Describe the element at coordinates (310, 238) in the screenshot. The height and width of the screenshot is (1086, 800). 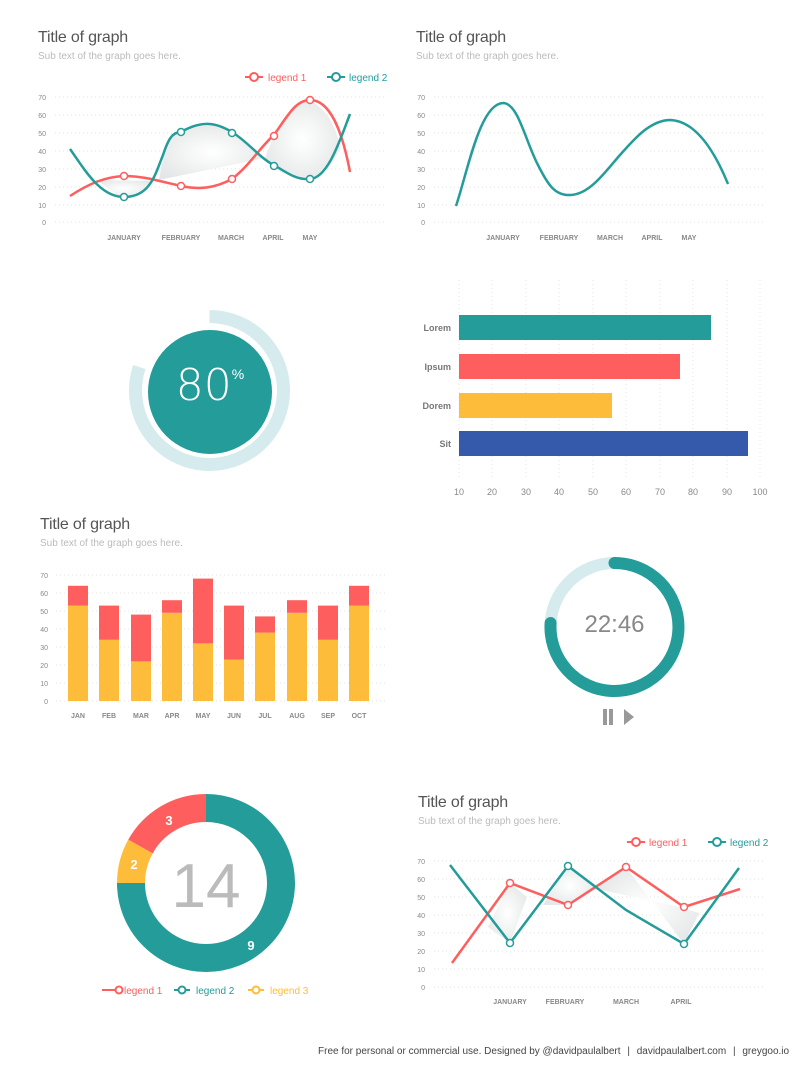
I see `svg-text: MAY` at that location.